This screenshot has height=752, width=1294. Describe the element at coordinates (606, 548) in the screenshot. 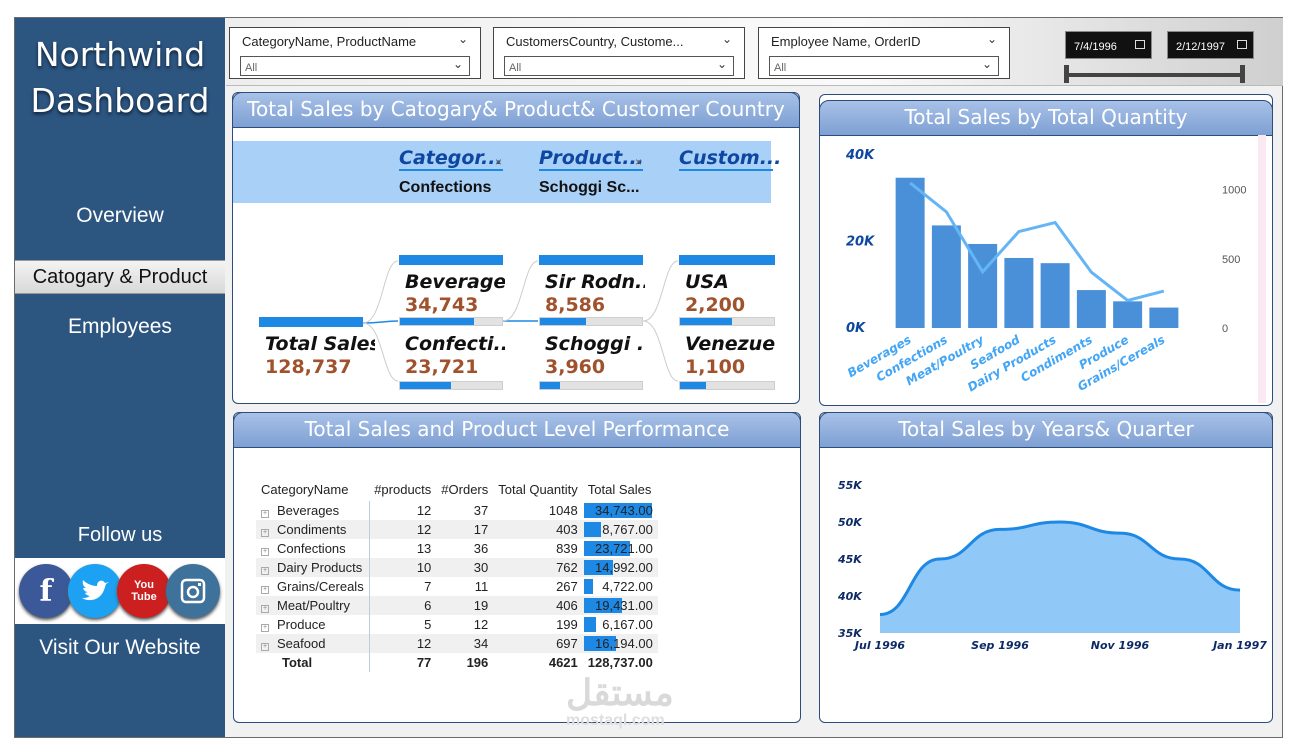

I see `sales-data-bar` at that location.